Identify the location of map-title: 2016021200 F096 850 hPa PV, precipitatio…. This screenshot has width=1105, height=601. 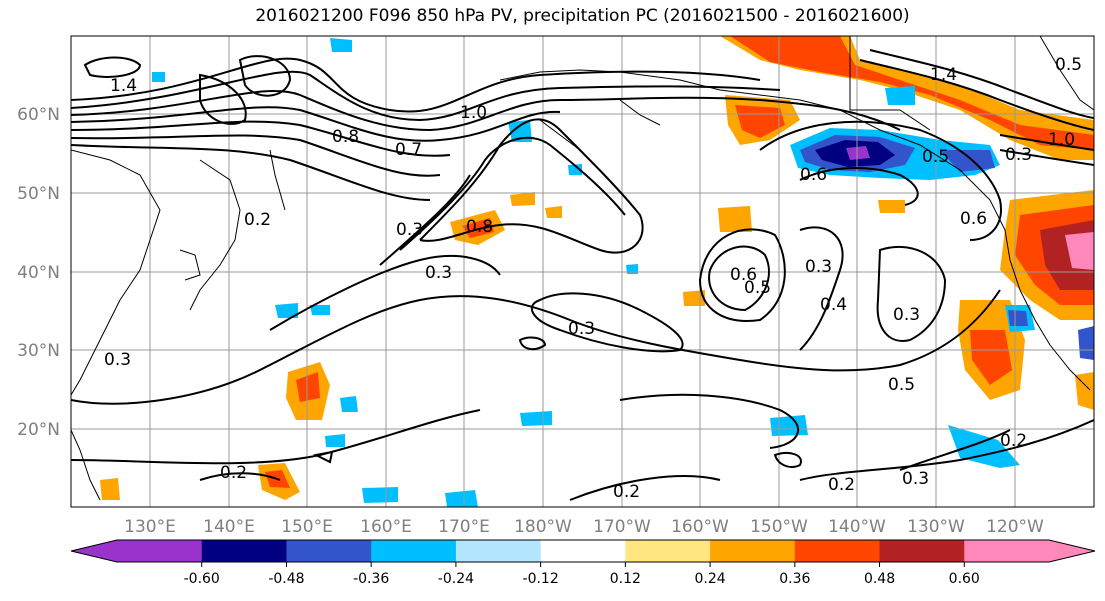
(582, 16).